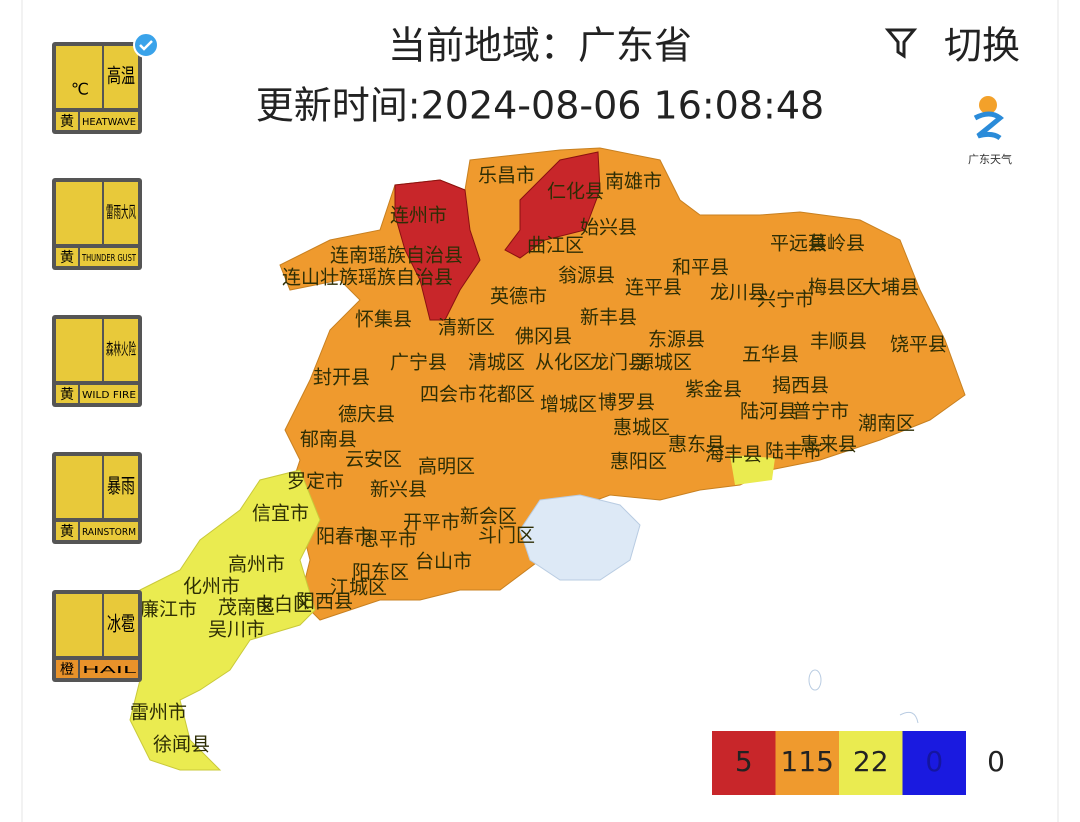  What do you see at coordinates (608, 228) in the screenshot?
I see `place-label: 始兴县` at bounding box center [608, 228].